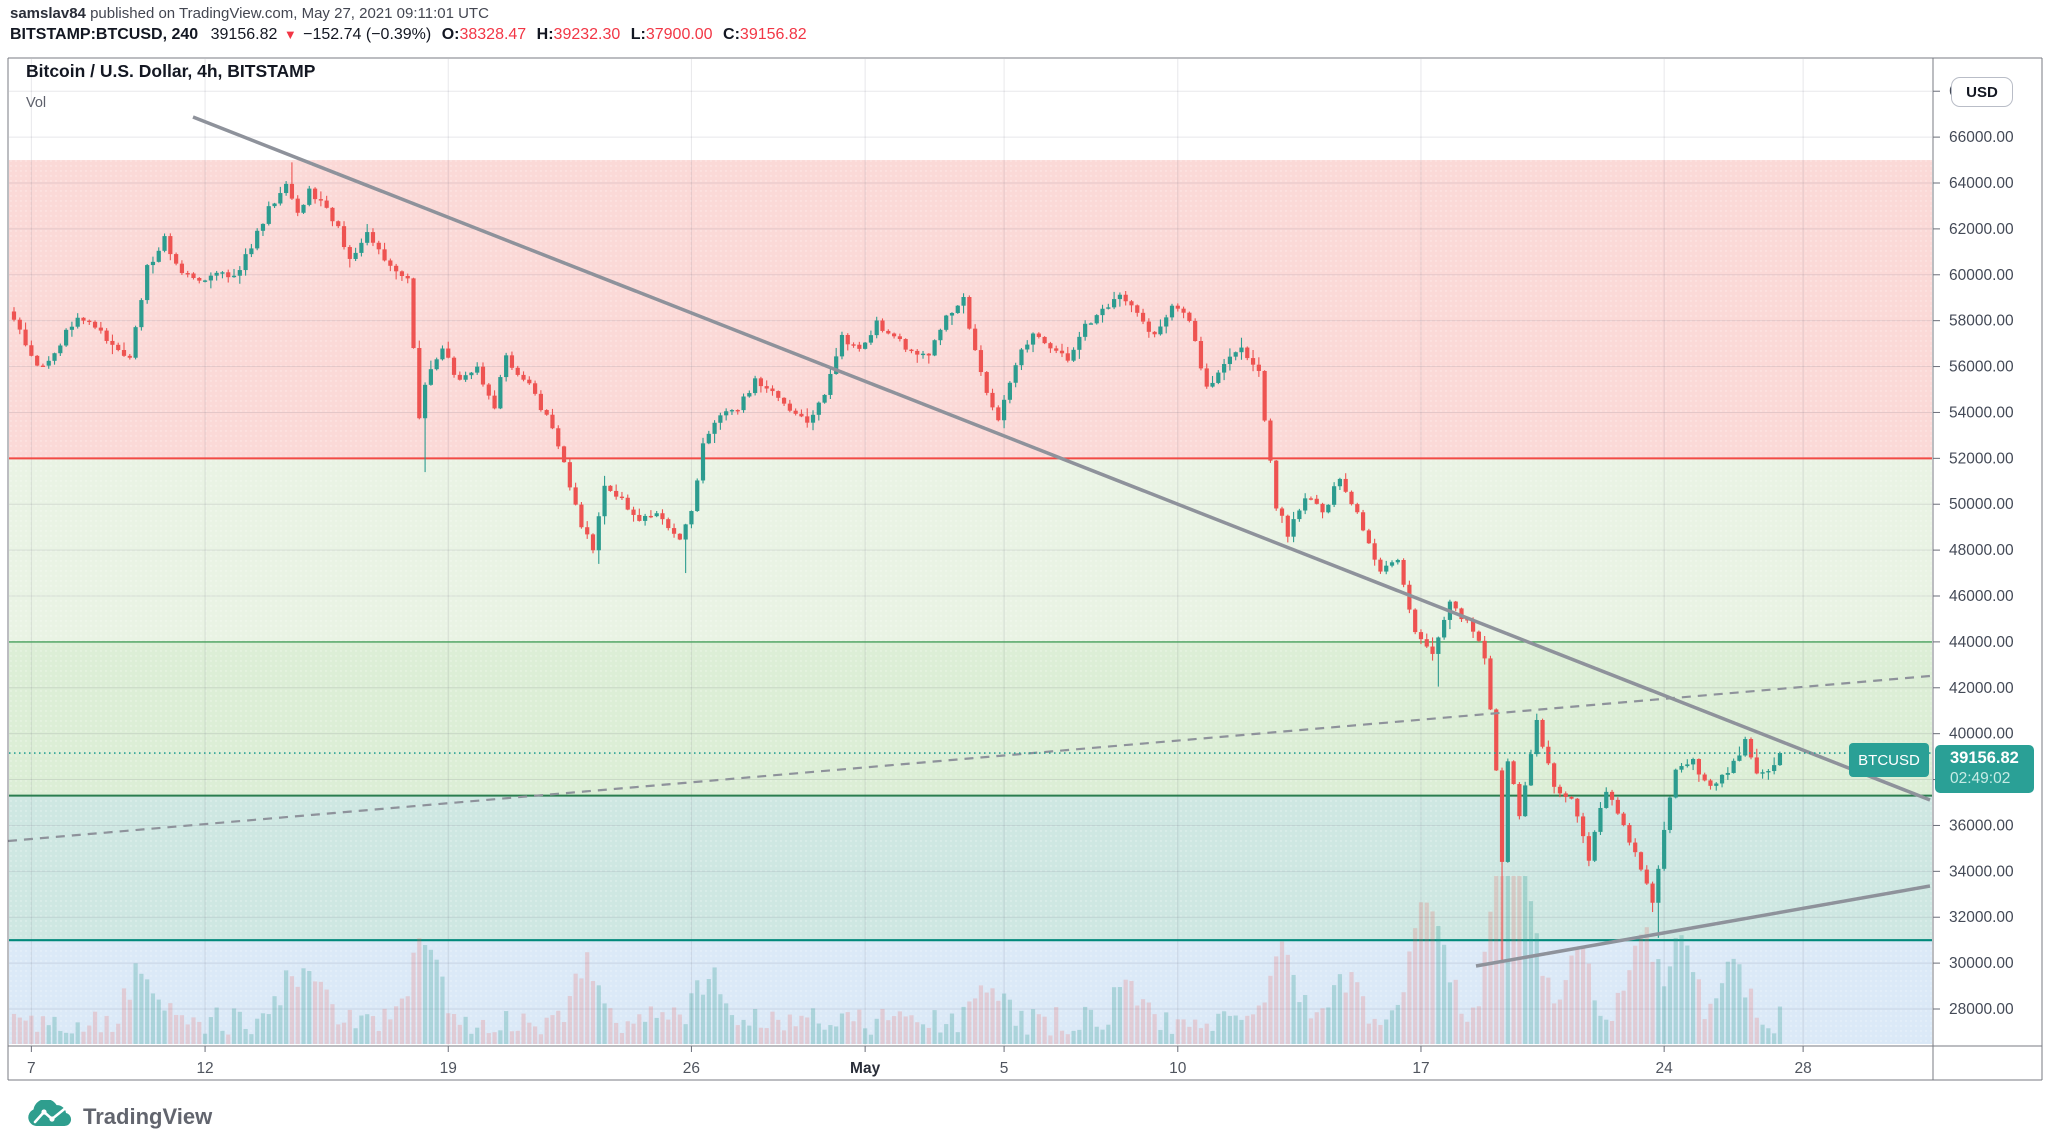 The image size is (2048, 1144). Describe the element at coordinates (1981, 596) in the screenshot. I see `price-axis-label: 46000.00` at that location.